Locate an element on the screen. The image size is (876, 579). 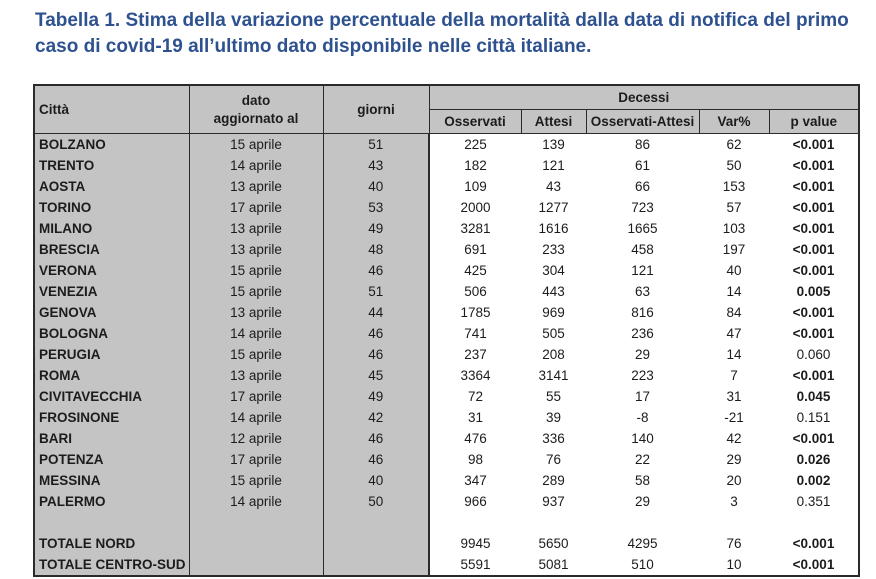
table-row: BOLZANO 15 aprile 51 225 139 86 62 <0.001 is located at coordinates (446, 144).